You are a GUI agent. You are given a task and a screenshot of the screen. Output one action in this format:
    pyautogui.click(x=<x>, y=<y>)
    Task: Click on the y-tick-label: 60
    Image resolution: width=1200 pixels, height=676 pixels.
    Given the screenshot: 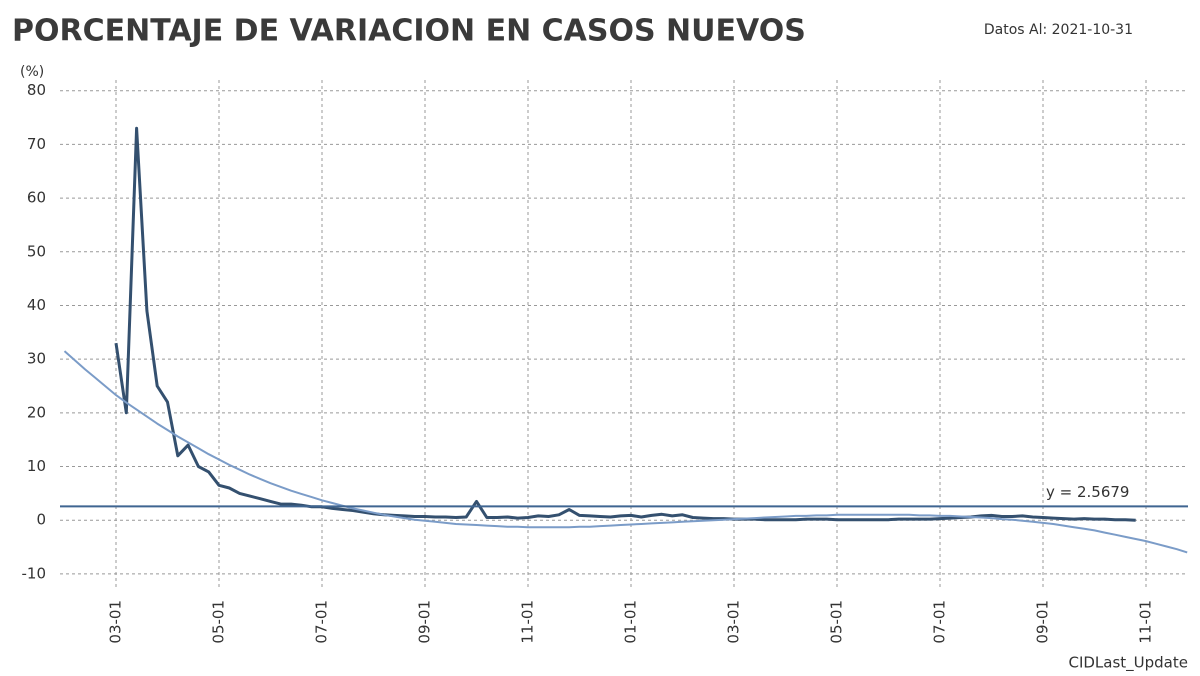 What is the action you would take?
    pyautogui.click(x=36, y=198)
    